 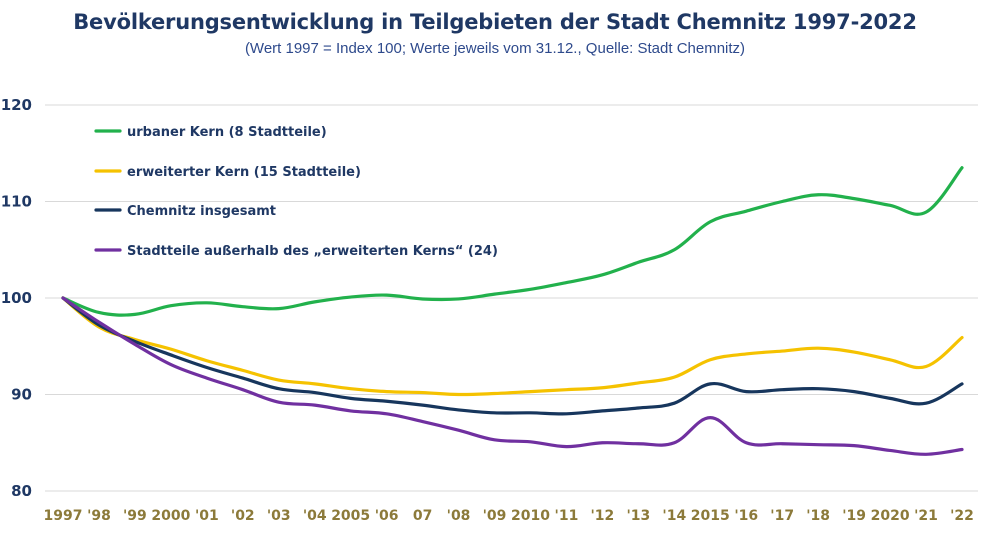 I want to click on x-tick-label: '02, so click(x=243, y=516).